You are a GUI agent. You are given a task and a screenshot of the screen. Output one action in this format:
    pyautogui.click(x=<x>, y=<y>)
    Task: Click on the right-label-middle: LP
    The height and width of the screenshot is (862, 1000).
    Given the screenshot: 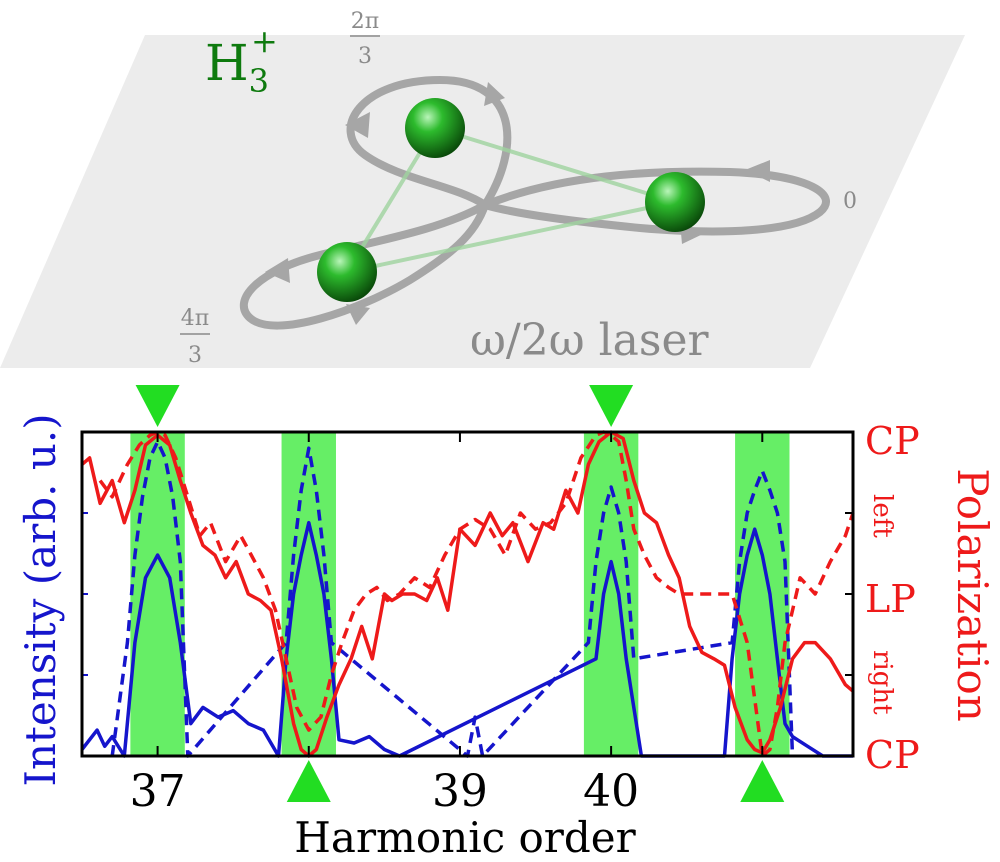 What is the action you would take?
    pyautogui.click(x=890, y=599)
    